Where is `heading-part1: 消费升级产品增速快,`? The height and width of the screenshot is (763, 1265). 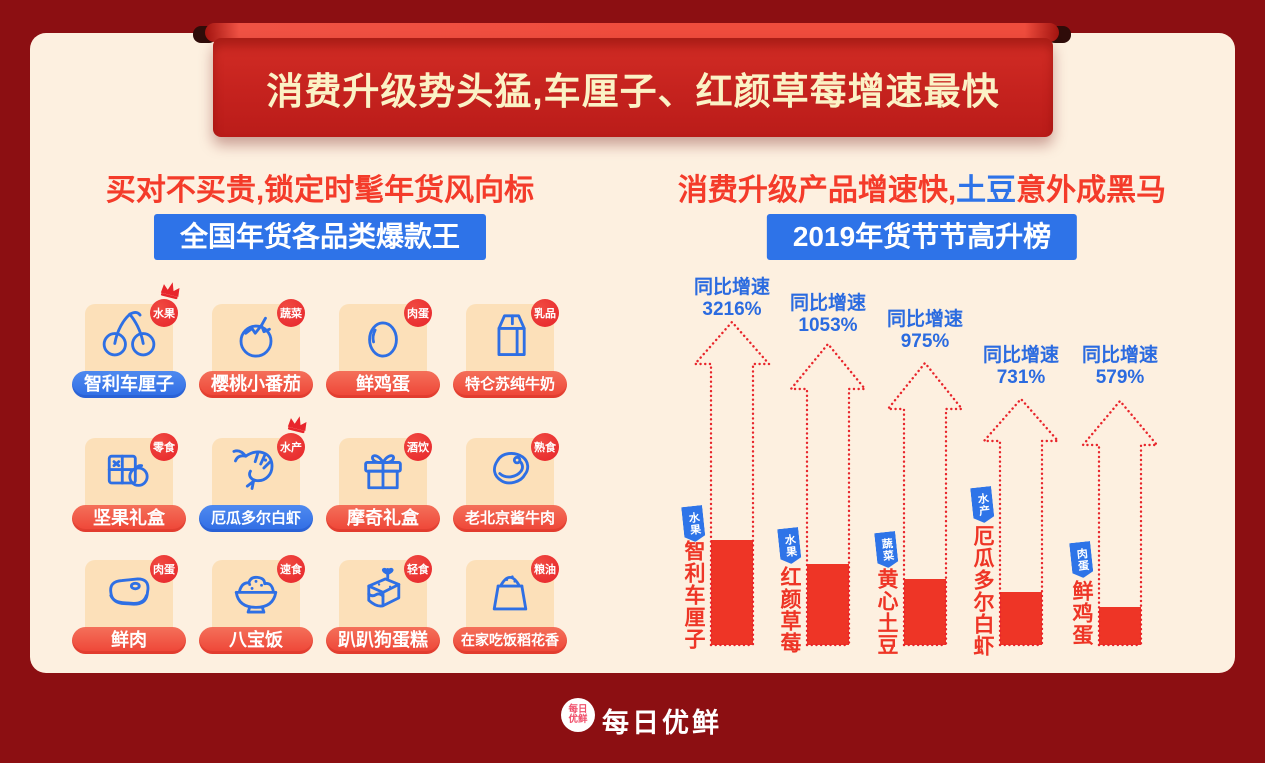
heading-part1: 消费升级产品增速快, is located at coordinates (817, 190).